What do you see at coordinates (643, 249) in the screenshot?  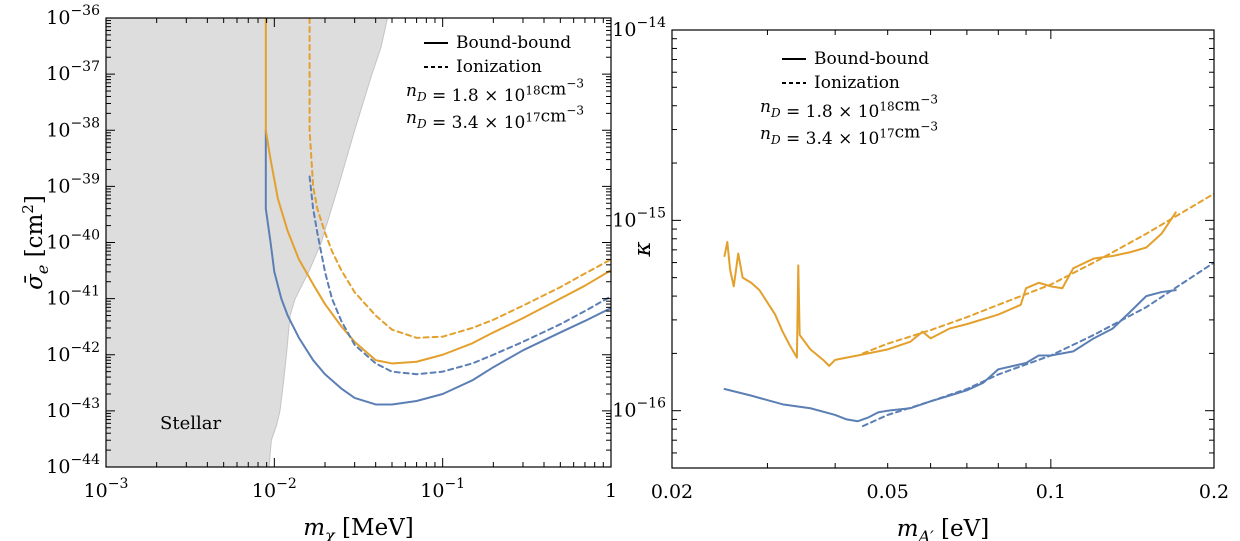 I see `y-axis-label: κ` at bounding box center [643, 249].